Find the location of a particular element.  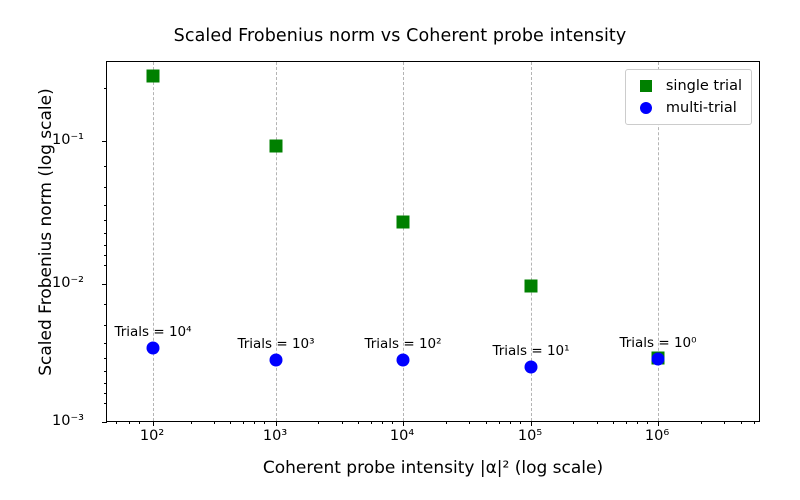

gridline-1e6 is located at coordinates (658, 241).